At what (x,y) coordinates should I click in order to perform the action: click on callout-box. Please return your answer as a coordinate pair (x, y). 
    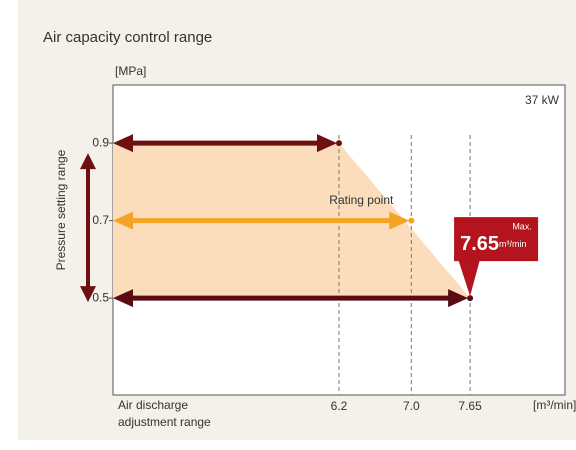
    Looking at the image, I should click on (496, 239).